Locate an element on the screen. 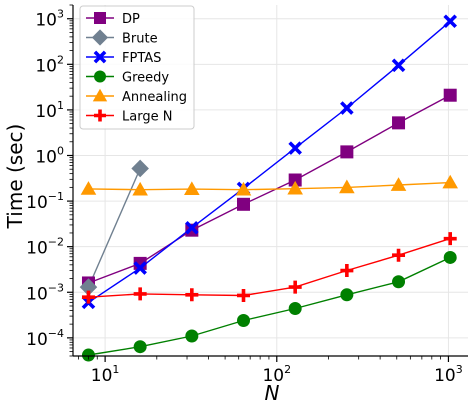 The width and height of the screenshot is (474, 409). x-tick-label: 10² is located at coordinates (276, 374).